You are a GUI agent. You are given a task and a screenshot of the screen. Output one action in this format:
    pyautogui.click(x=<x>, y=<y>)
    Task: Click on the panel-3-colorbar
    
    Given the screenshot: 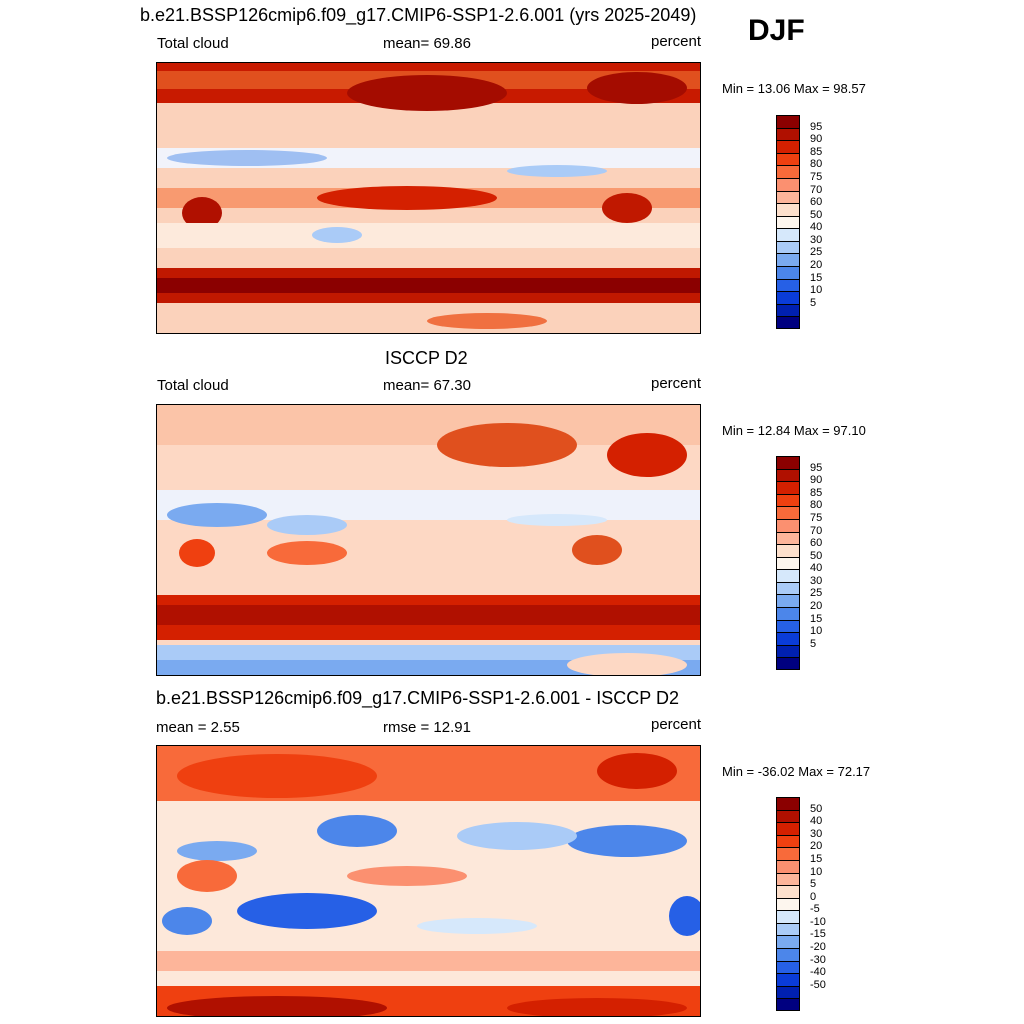 What is the action you would take?
    pyautogui.click(x=788, y=904)
    